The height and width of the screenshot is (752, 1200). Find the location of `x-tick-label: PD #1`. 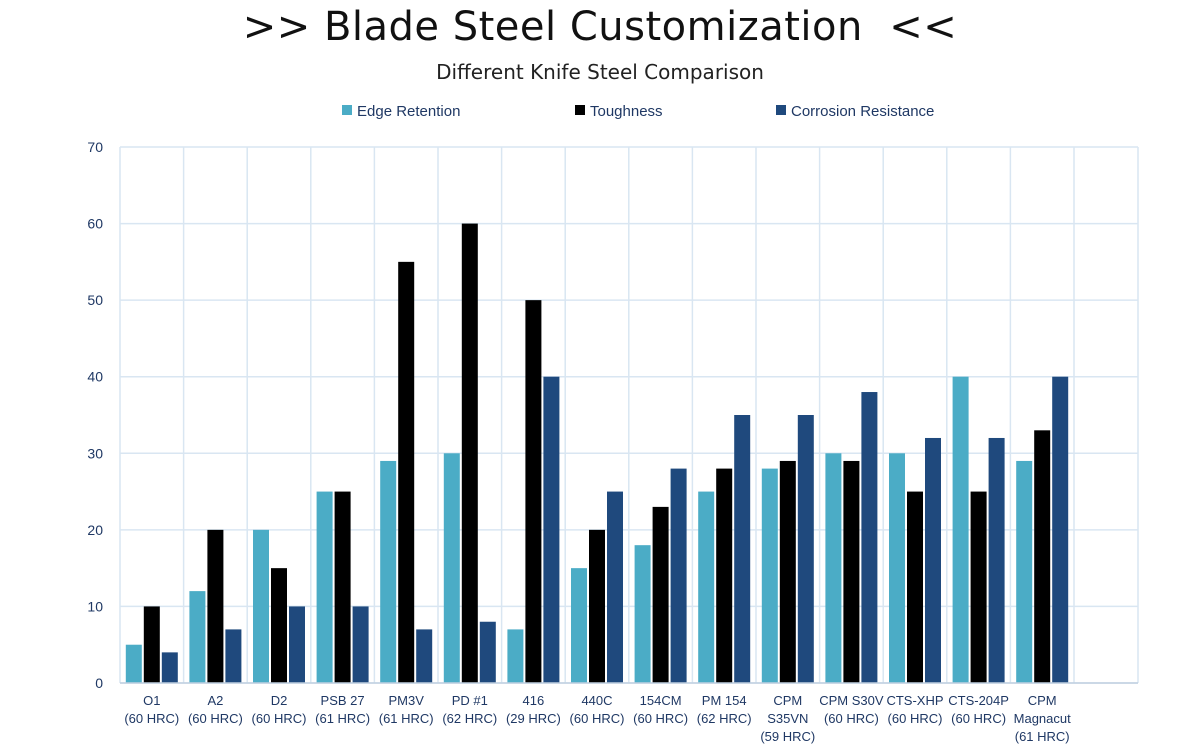

x-tick-label: PD #1 is located at coordinates (470, 700).